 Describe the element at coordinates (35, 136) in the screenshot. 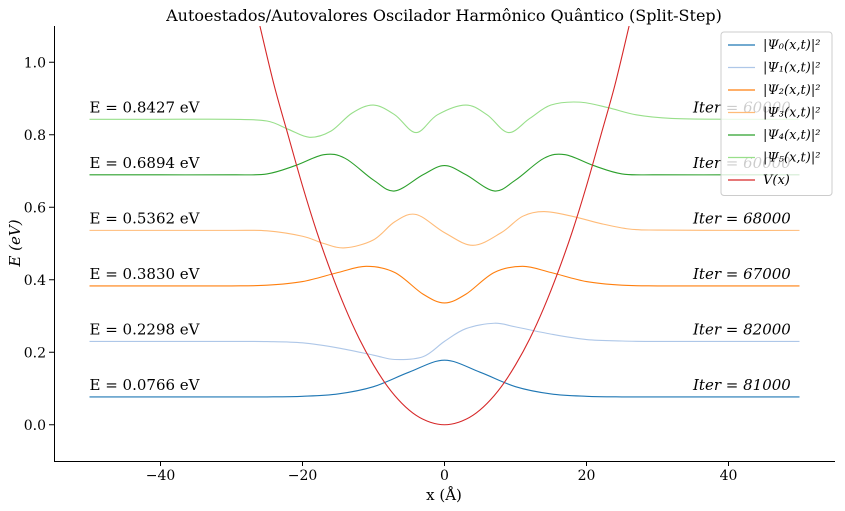

I see `y-tick-label: 0.8` at that location.